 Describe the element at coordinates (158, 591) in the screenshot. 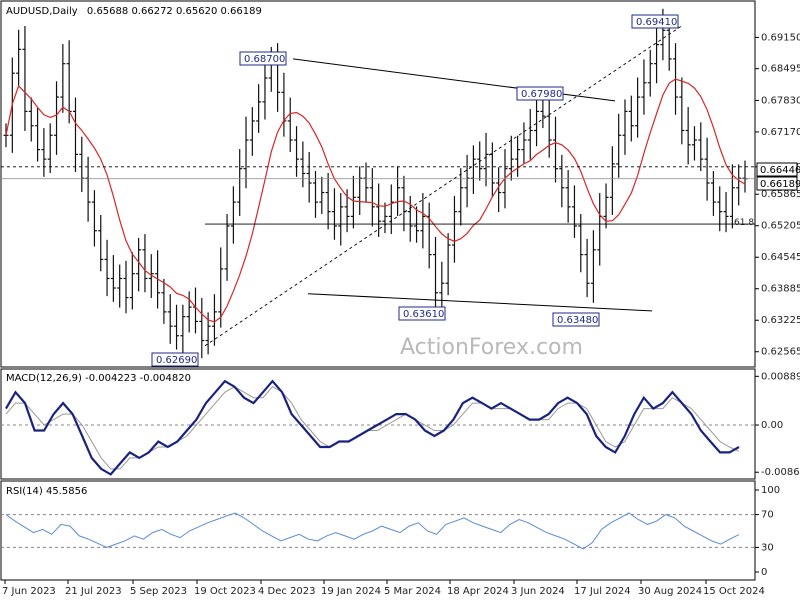

I see `x-tick-label: 5 Sep 2023` at that location.